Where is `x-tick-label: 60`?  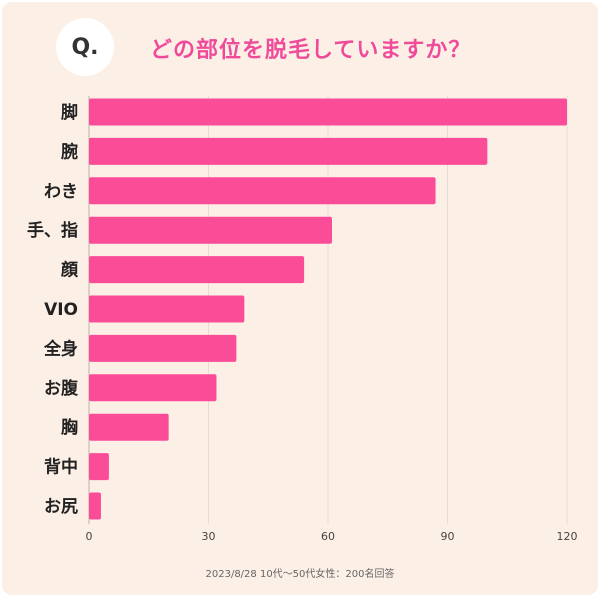 x-tick-label: 60 is located at coordinates (328, 536).